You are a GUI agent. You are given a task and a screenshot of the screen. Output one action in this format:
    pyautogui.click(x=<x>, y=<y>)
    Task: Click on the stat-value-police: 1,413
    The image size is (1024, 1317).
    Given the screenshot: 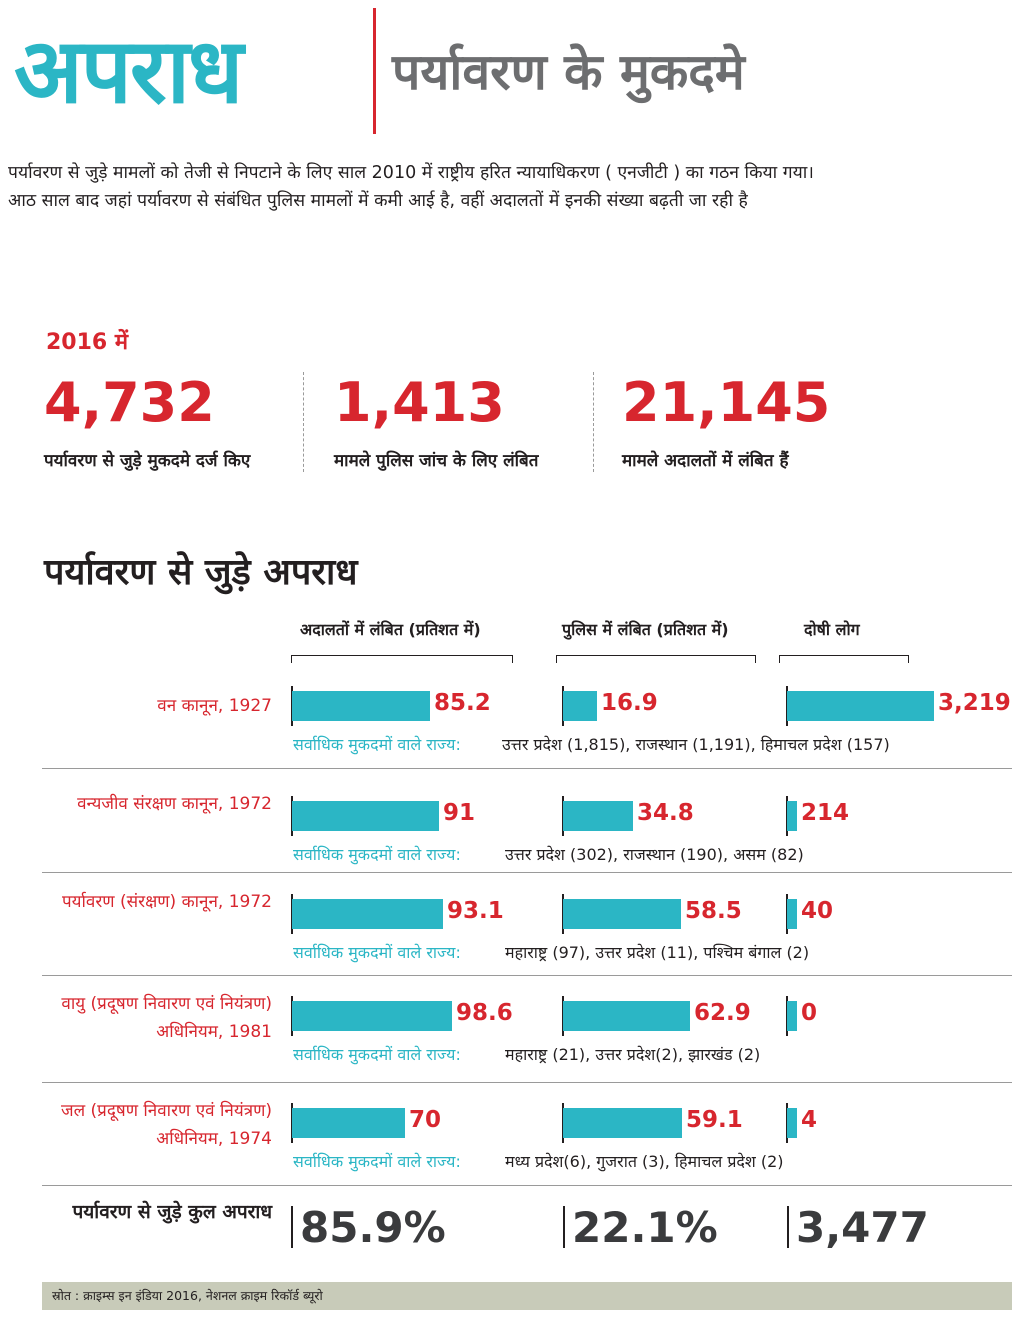 What is the action you would take?
    pyautogui.click(x=419, y=402)
    